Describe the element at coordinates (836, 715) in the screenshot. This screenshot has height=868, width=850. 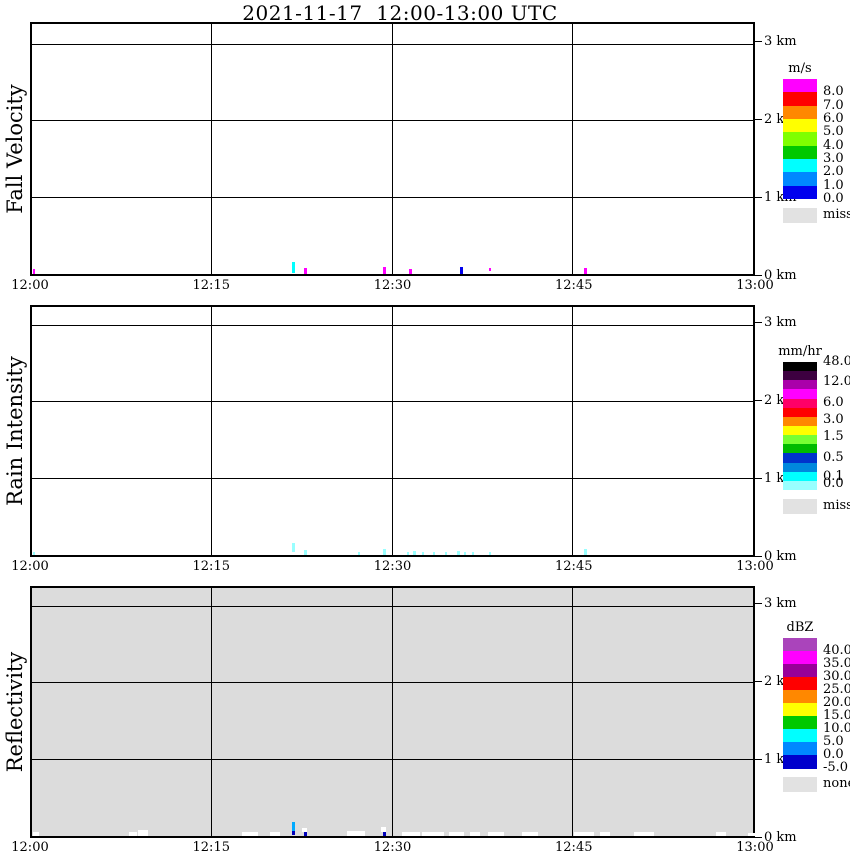
I see `colorbar-tick-label: 15.0` at that location.